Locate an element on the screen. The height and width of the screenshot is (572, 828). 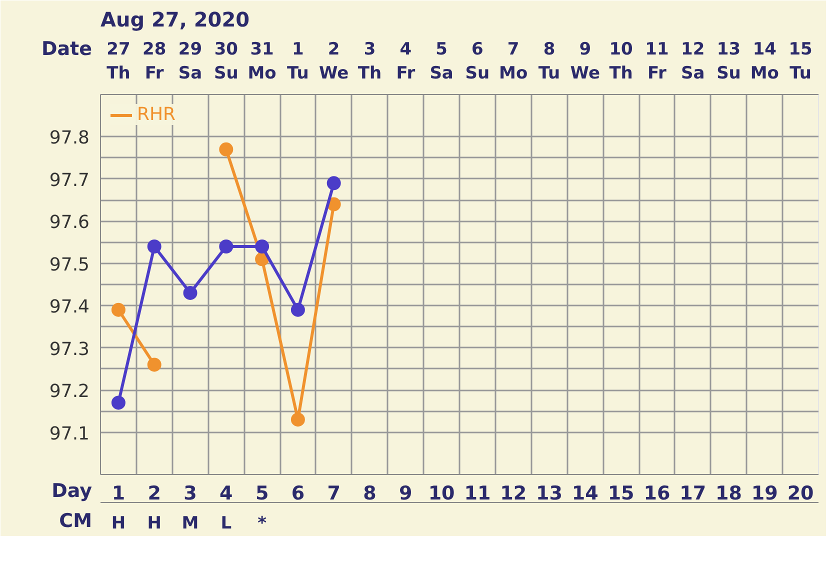
x2-tick-label: 15 Tu is located at coordinates (800, 62).